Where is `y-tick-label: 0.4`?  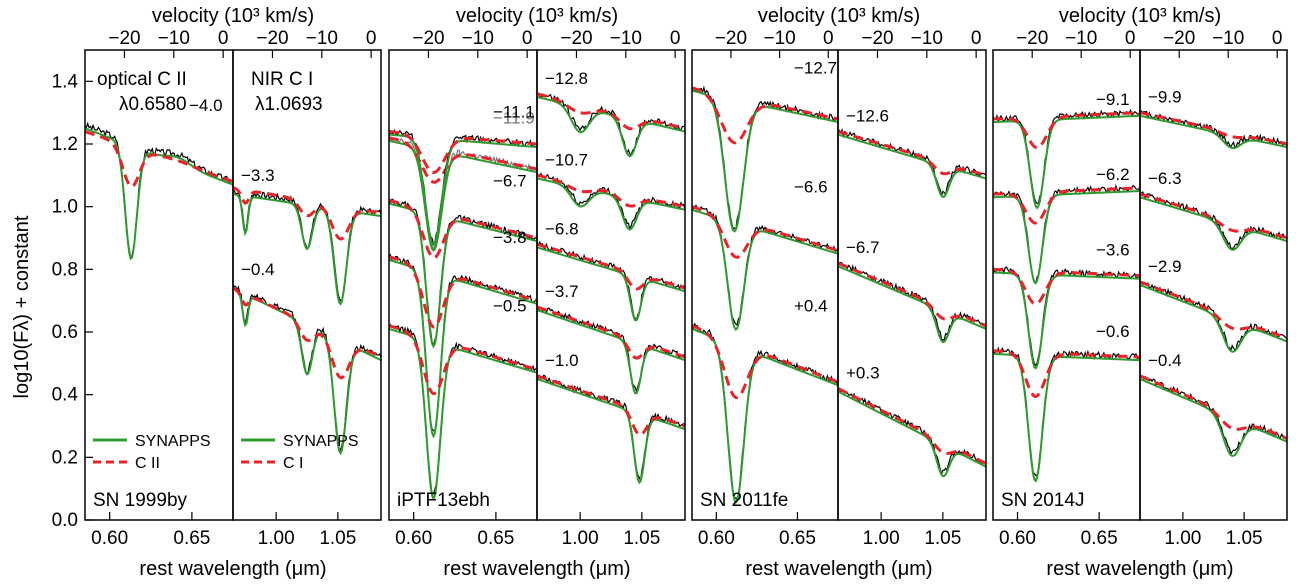
y-tick-label: 0.4 is located at coordinates (65, 395).